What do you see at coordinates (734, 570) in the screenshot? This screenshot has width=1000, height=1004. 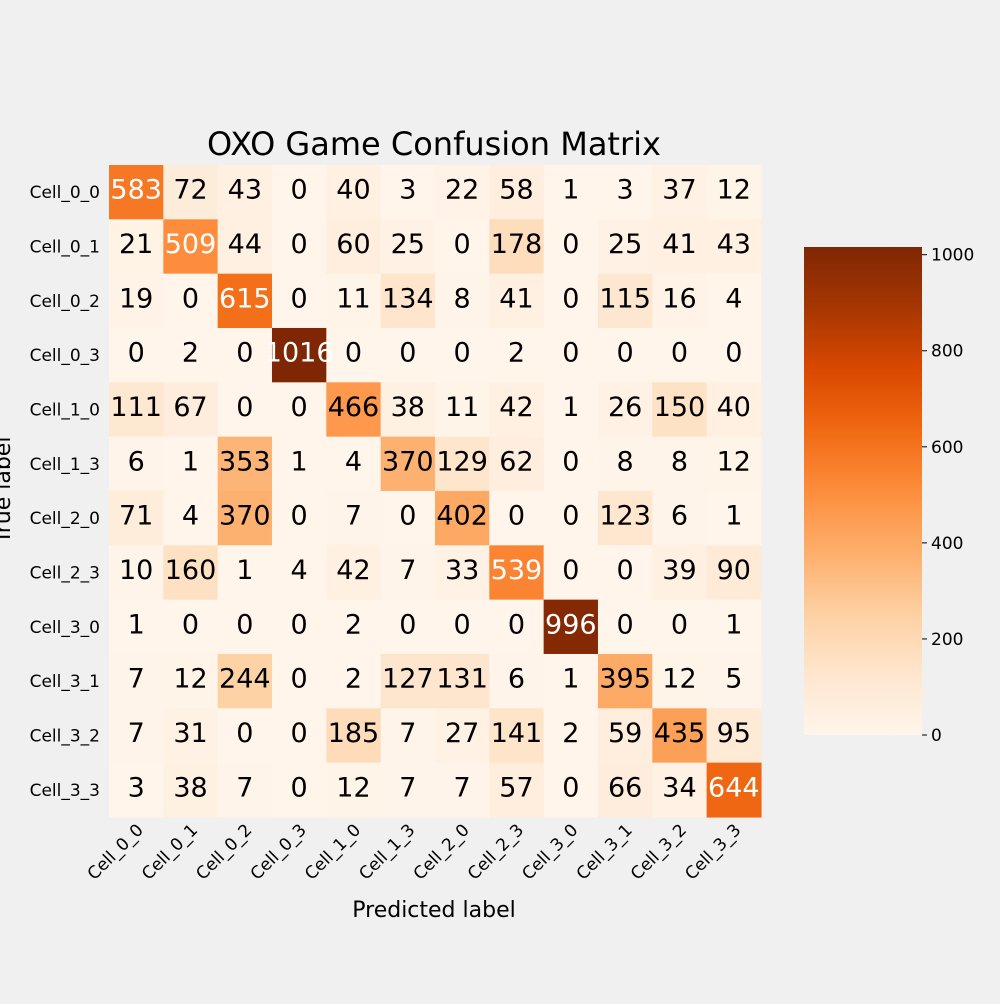 I see `cell-value-label: 90` at bounding box center [734, 570].